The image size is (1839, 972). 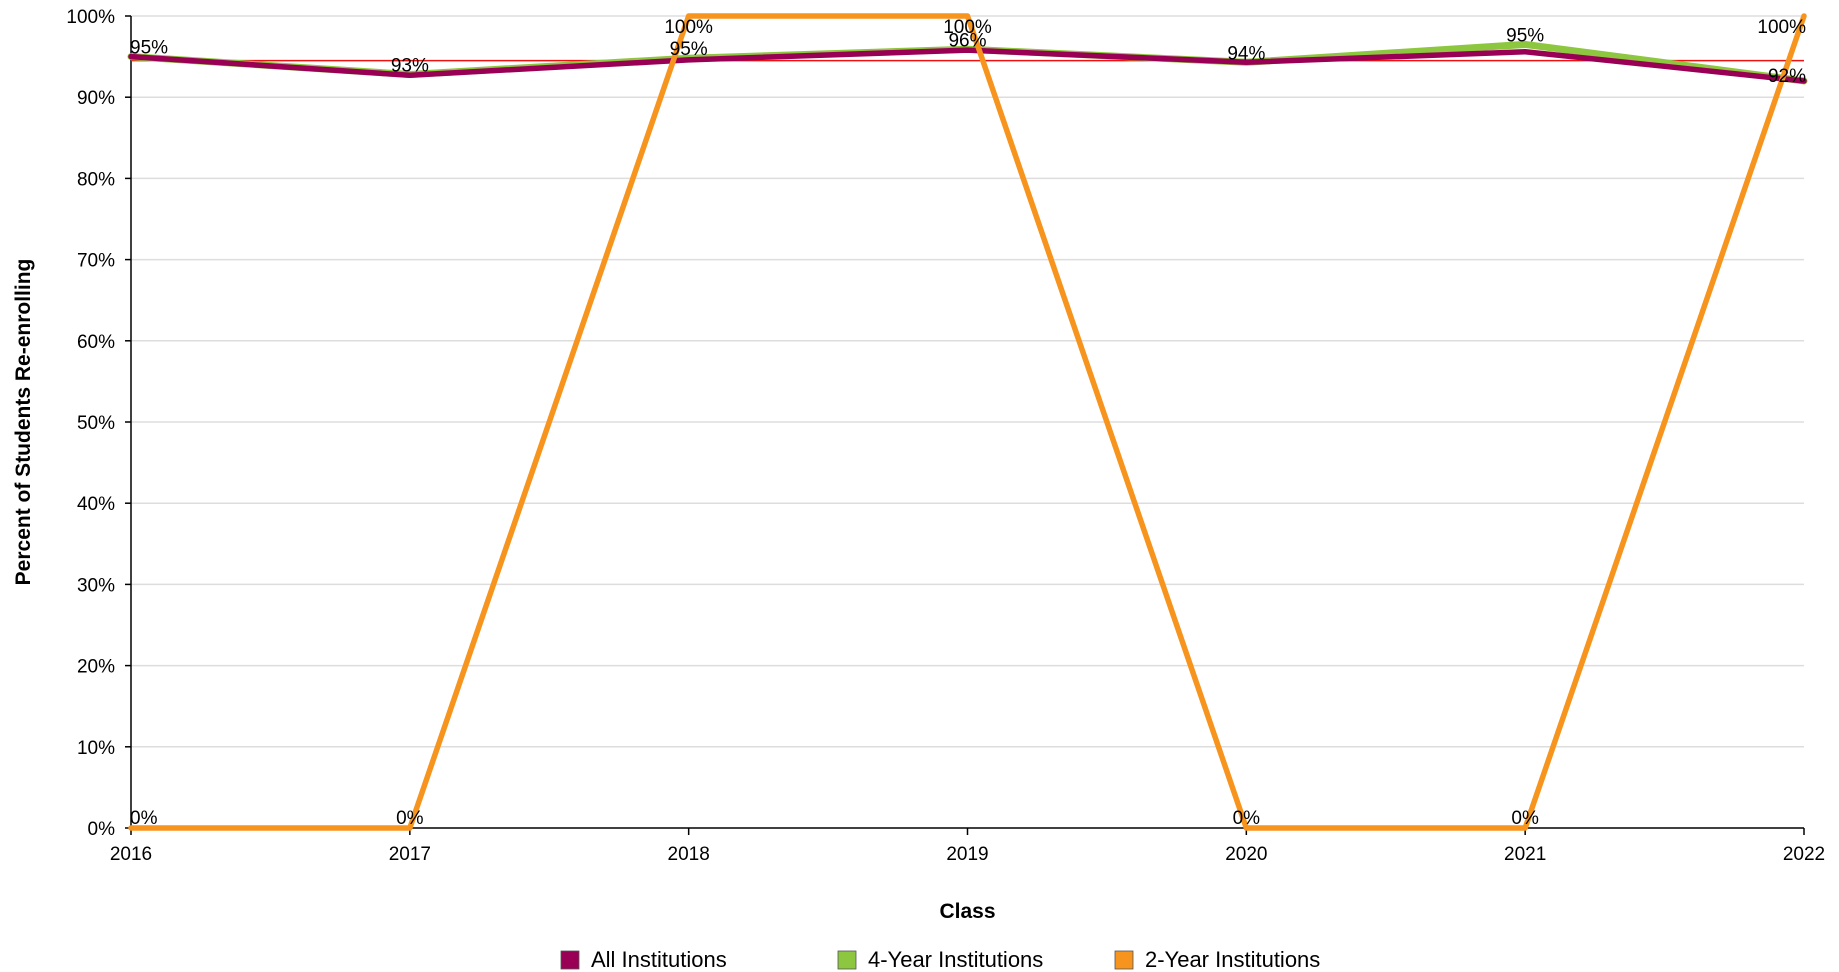 I want to click on y-axis-ticks: 0% 10% 20% 30% 40% 50% 60% 70% 80% 90% 100%, so click(x=98, y=423).